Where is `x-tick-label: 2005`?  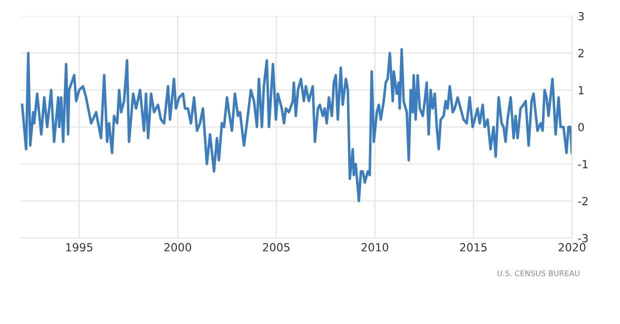 x-tick-label: 2005 is located at coordinates (276, 247).